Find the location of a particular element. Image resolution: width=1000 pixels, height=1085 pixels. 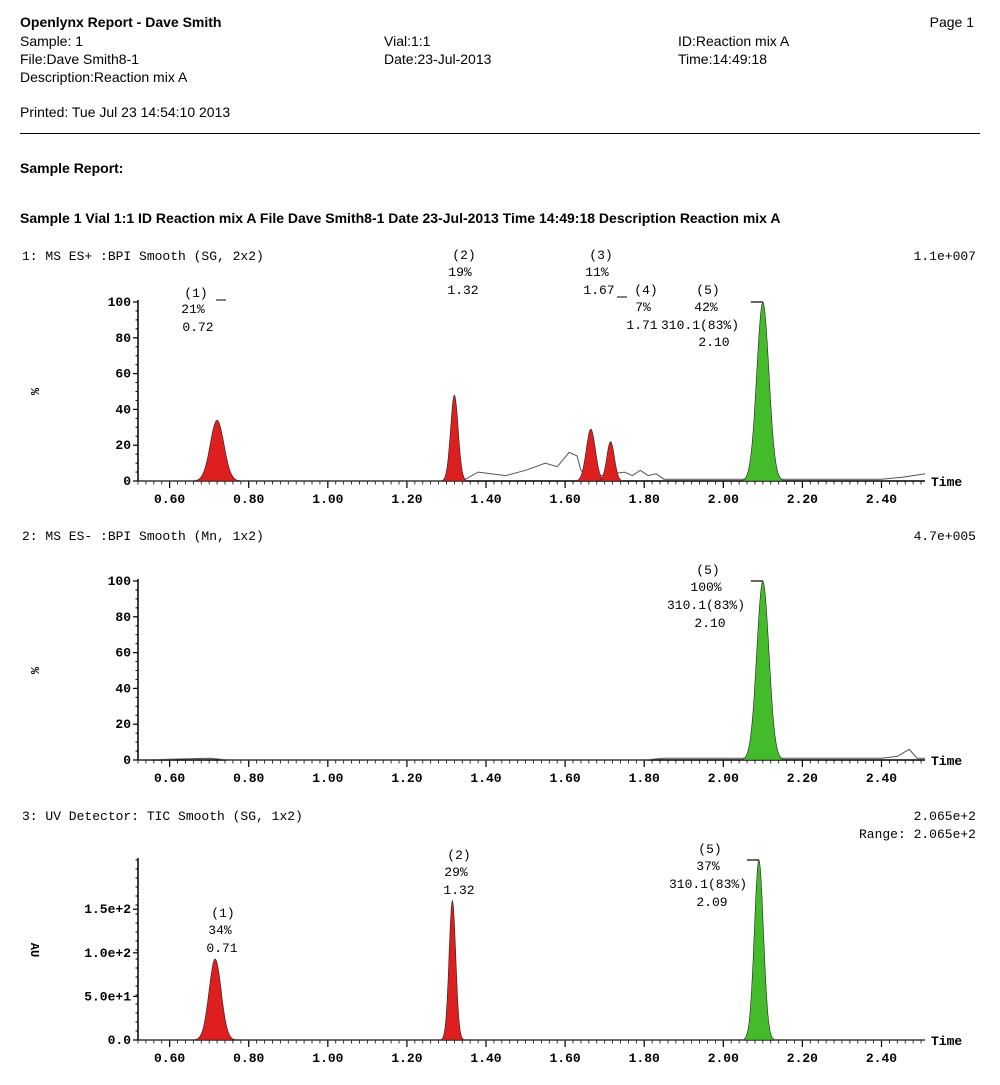

y-tick-label: 0.0 is located at coordinates (120, 1040).